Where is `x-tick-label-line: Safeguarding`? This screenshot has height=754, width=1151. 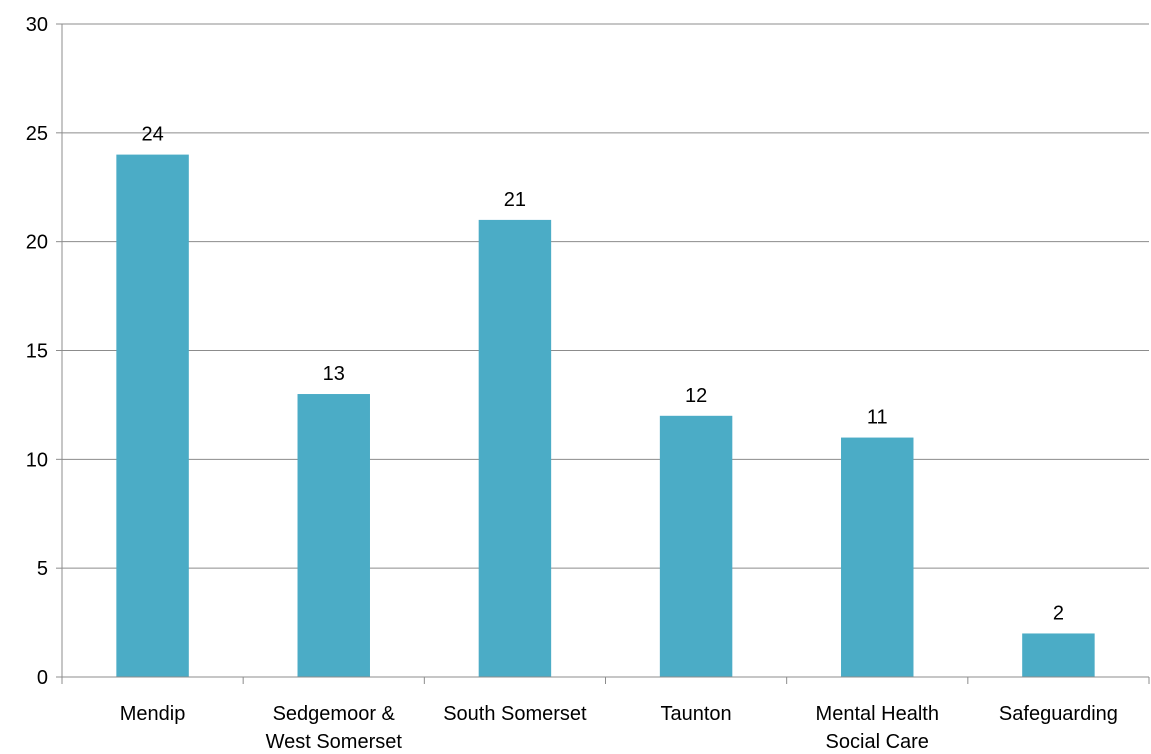 x-tick-label-line: Safeguarding is located at coordinates (1058, 714).